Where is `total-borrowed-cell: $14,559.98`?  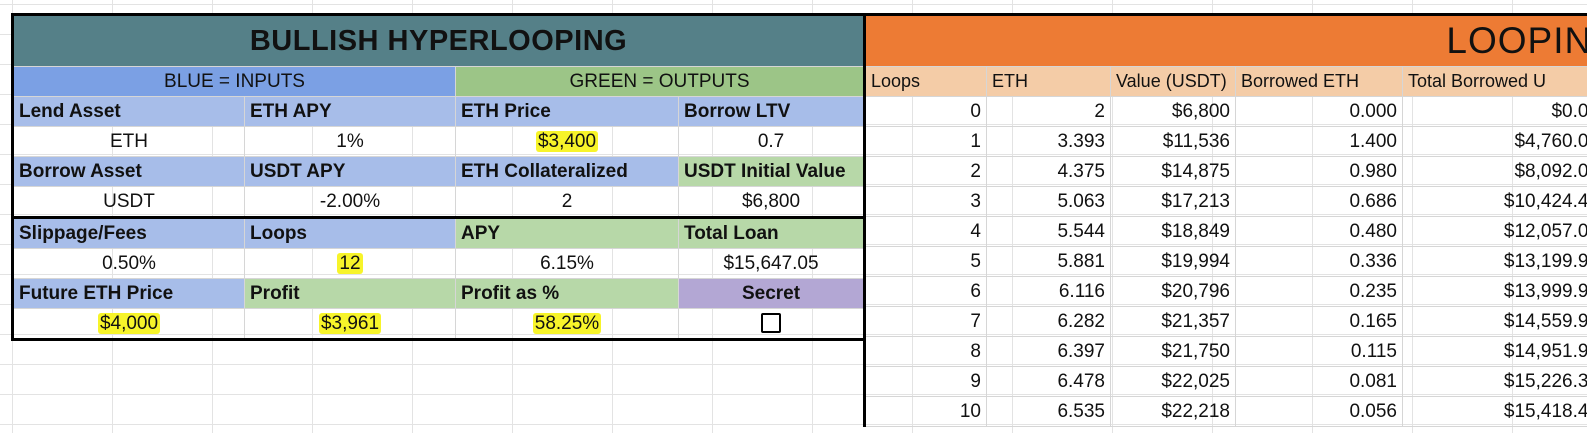 total-borrowed-cell: $14,559.98 is located at coordinates (1494, 321).